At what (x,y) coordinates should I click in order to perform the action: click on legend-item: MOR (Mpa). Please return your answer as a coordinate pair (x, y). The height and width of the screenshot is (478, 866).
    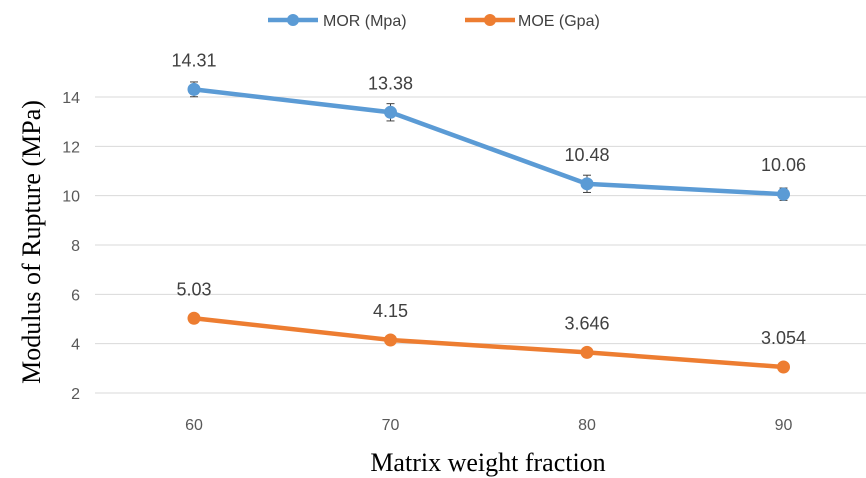
    Looking at the image, I should click on (337, 21).